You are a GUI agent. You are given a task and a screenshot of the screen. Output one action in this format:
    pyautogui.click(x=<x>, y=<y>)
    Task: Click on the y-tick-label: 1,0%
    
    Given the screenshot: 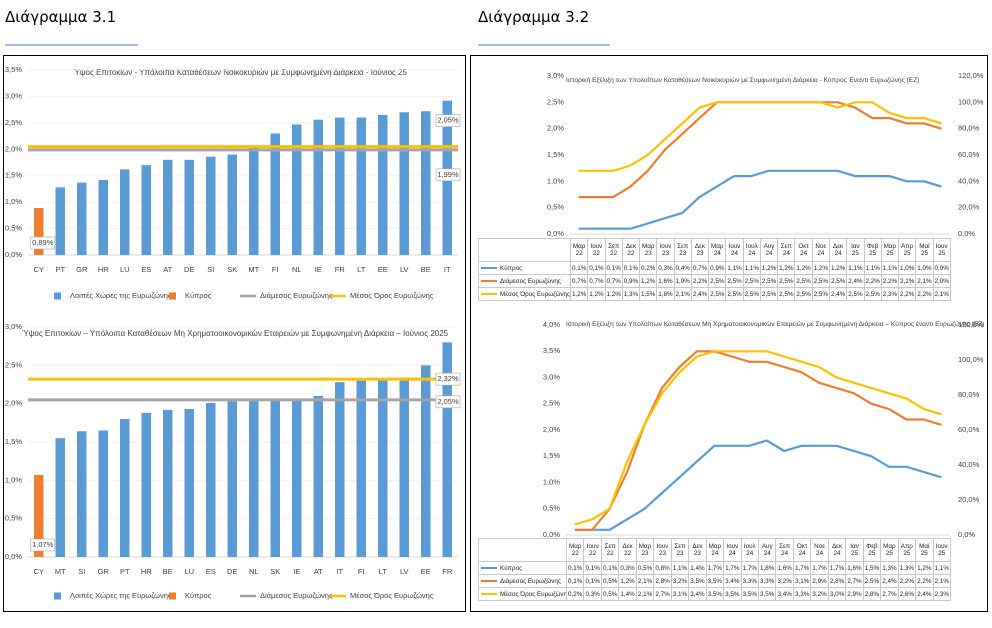 What is the action you would take?
    pyautogui.click(x=13, y=201)
    